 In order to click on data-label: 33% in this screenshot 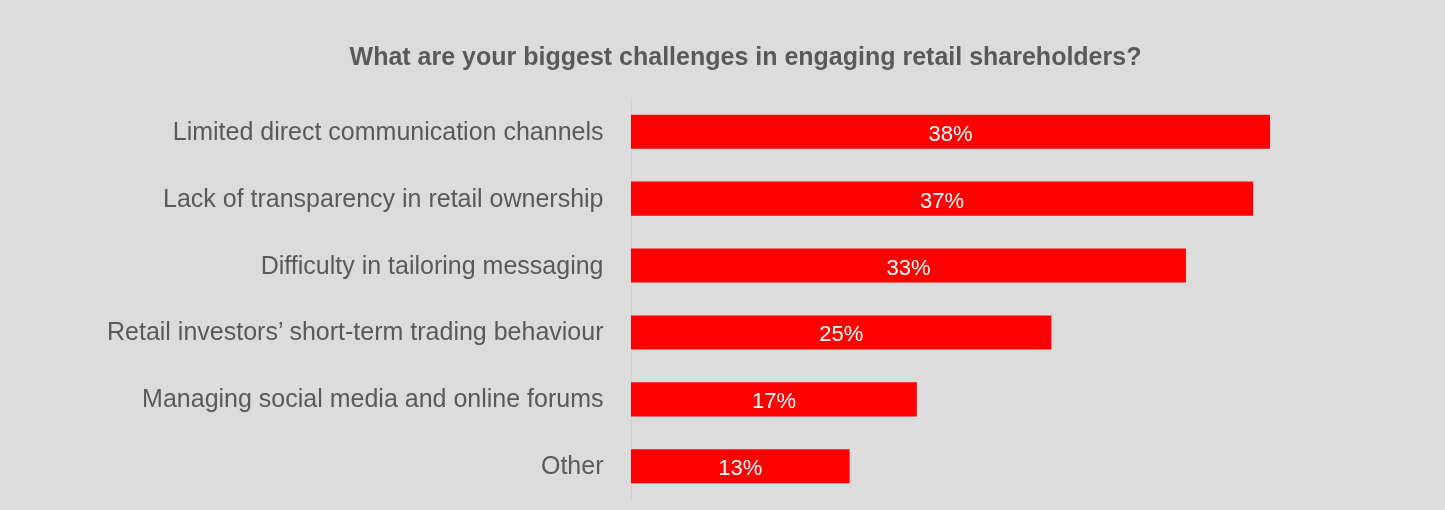, I will do `click(908, 267)`.